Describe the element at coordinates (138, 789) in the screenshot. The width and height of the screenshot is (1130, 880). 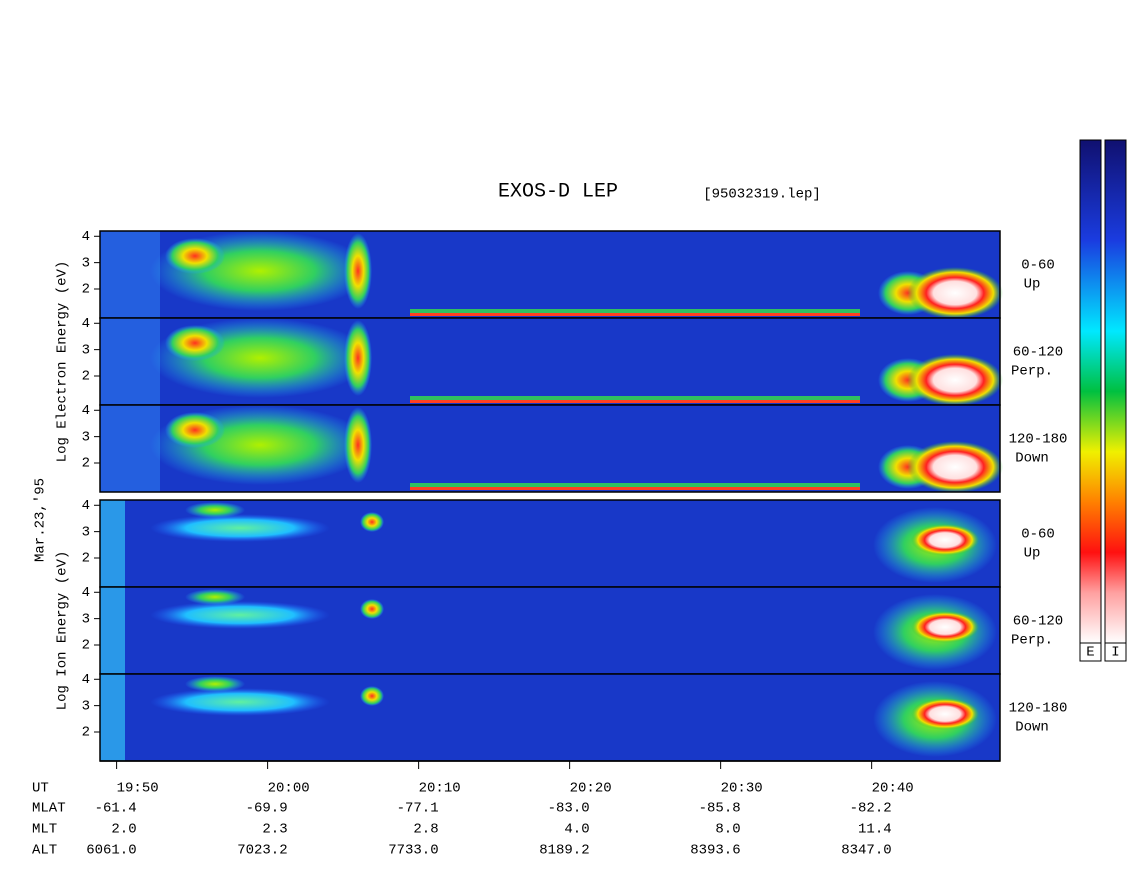
I see `x-tick-label: 19:50` at that location.